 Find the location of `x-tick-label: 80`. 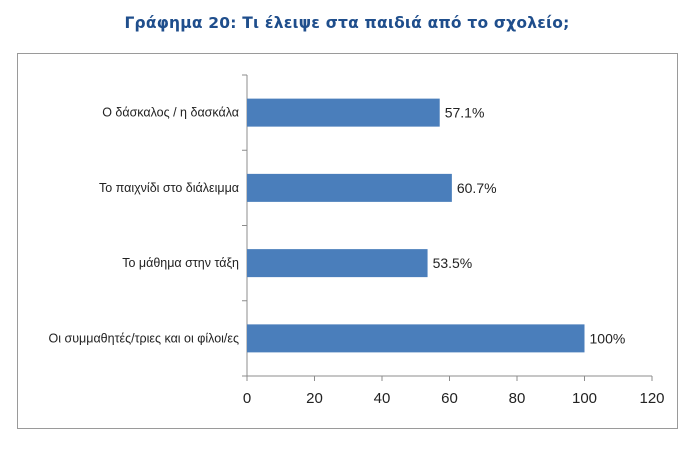

x-tick-label: 80 is located at coordinates (517, 398).